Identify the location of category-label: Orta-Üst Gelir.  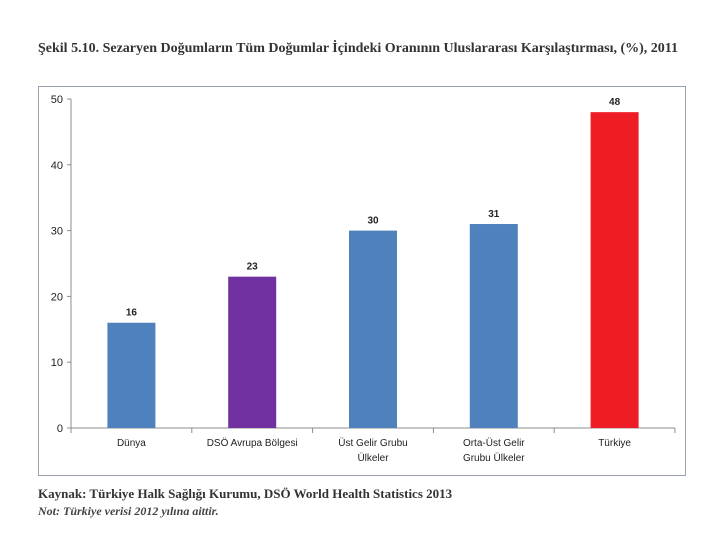
(494, 443).